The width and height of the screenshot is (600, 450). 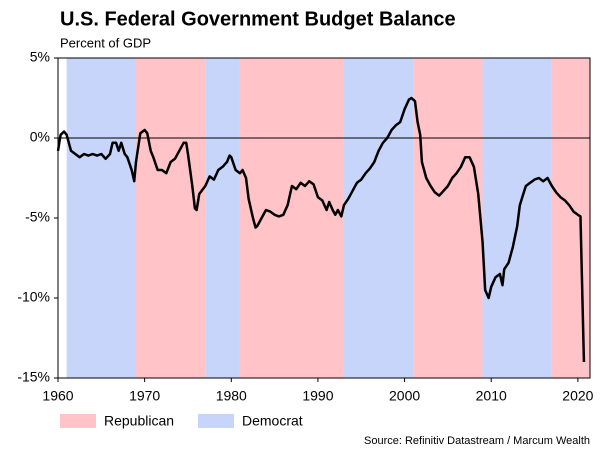 What do you see at coordinates (33, 377) in the screenshot?
I see `y-tick-label: -15%` at bounding box center [33, 377].